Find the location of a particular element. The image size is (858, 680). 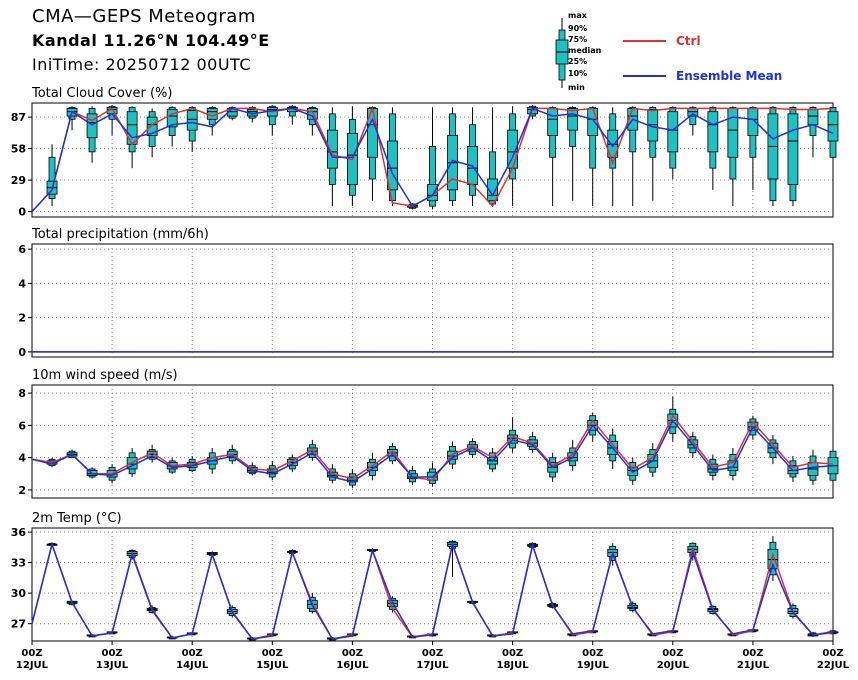

precipitation-ytick-label: 0 is located at coordinates (22, 352).